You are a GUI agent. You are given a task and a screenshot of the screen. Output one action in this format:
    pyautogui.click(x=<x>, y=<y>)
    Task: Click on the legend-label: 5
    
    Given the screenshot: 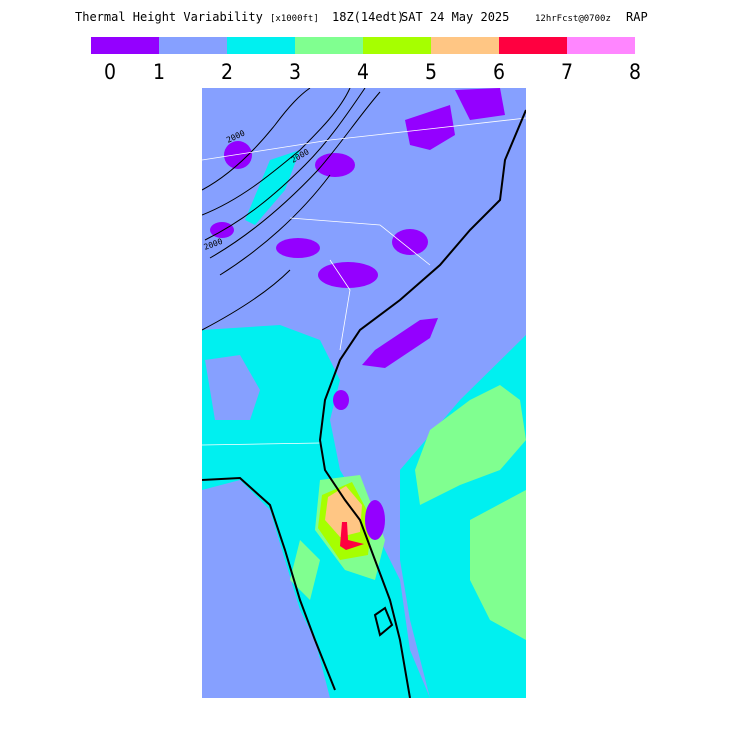 What is the action you would take?
    pyautogui.click(x=431, y=72)
    